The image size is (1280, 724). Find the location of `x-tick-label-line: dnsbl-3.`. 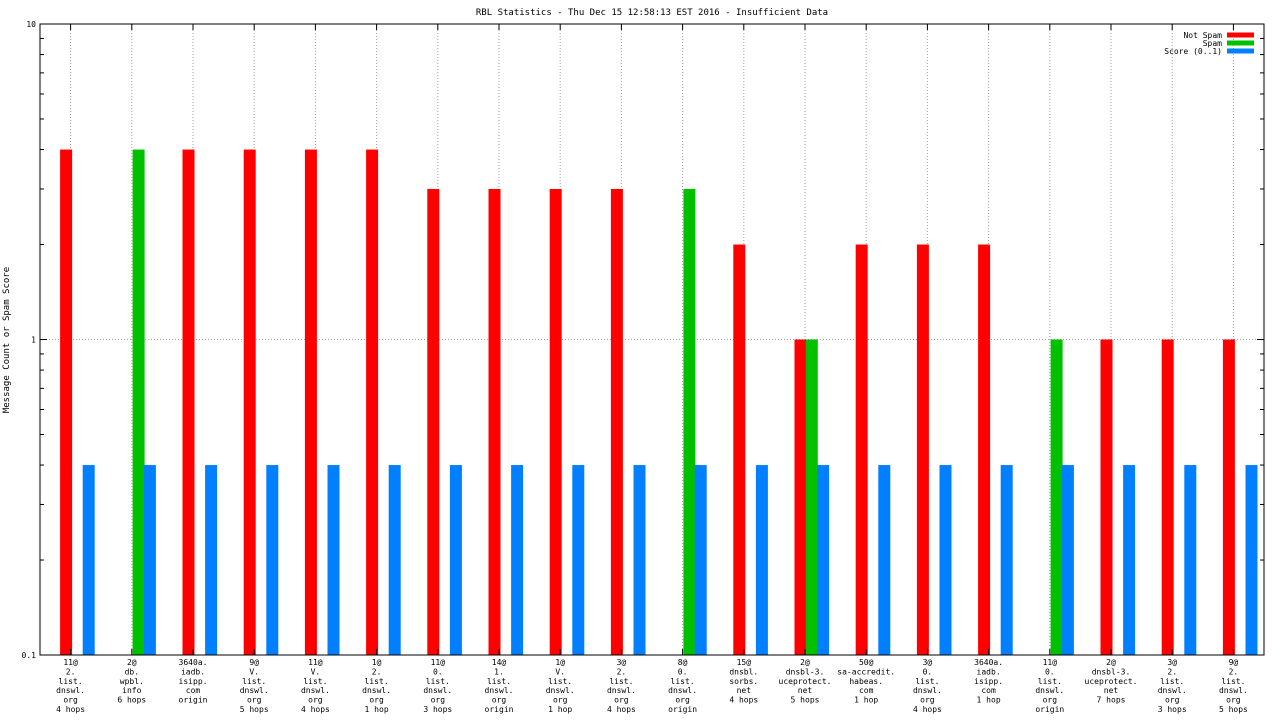

x-tick-label-line: dnsbl-3. is located at coordinates (1111, 671).